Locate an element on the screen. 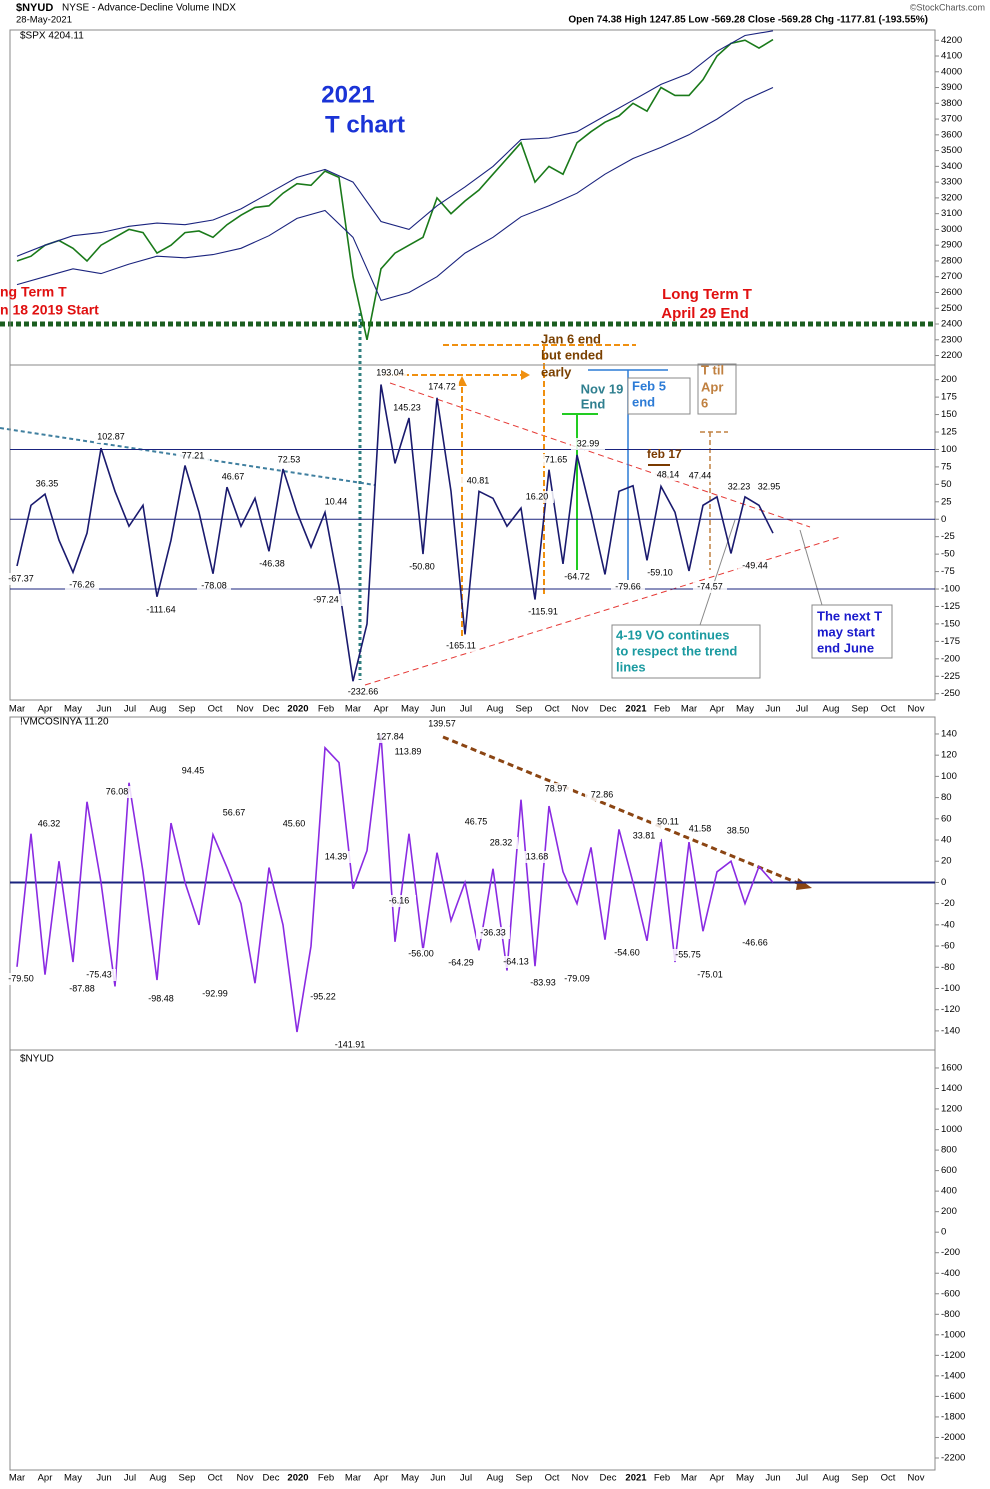 Image resolution: width=990 pixels, height=1489 pixels. y-tick-label: -150 is located at coordinates (950, 623).